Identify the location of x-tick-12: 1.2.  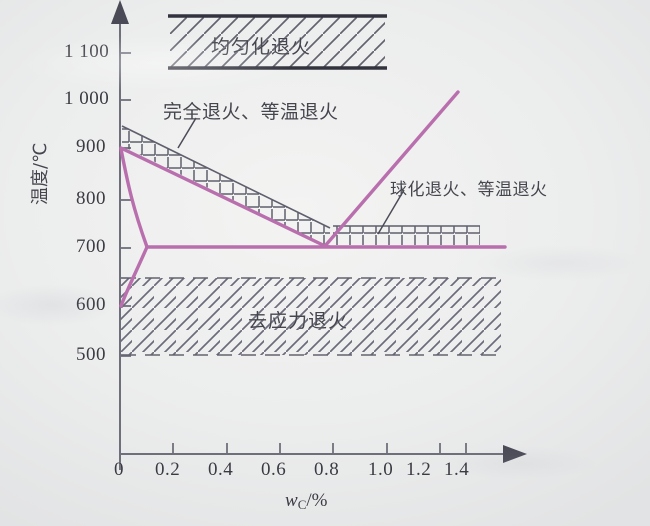
(419, 469).